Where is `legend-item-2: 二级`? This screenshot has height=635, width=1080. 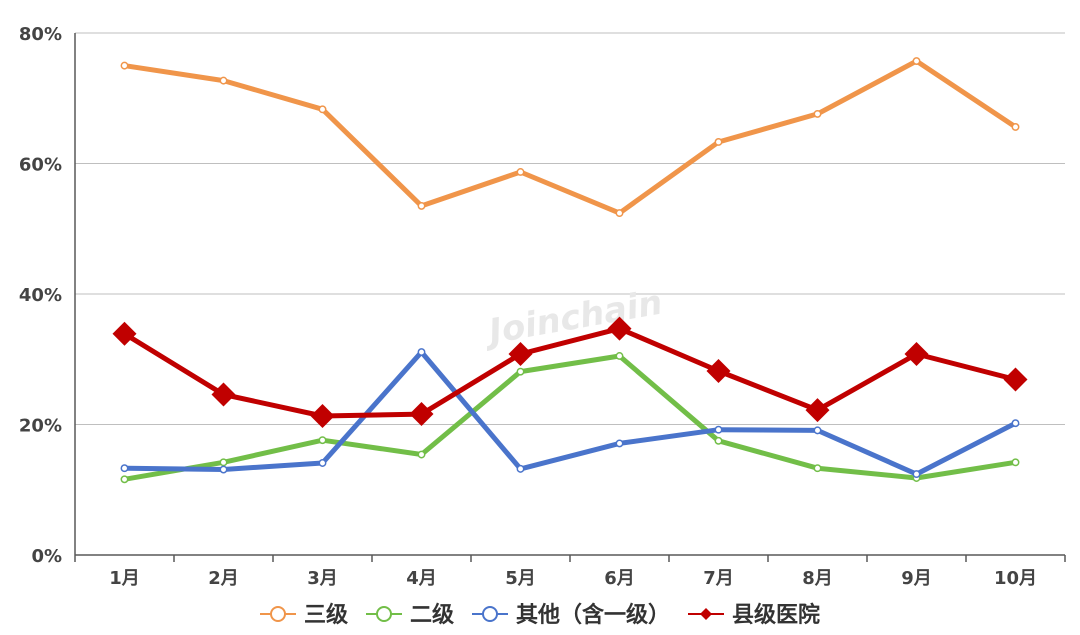 legend-item-2: 二级 is located at coordinates (410, 615).